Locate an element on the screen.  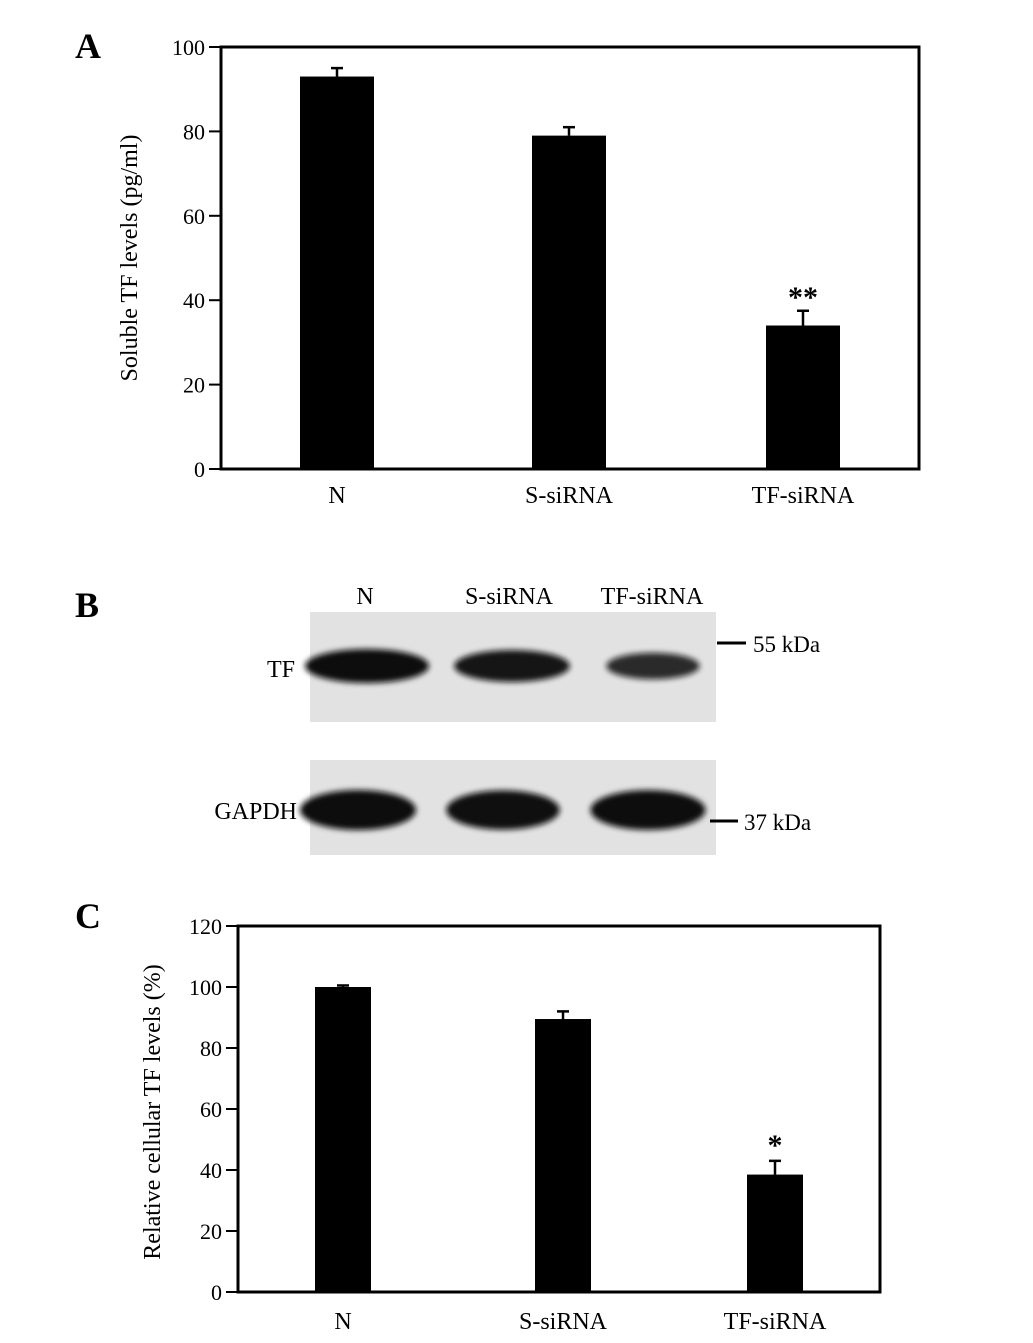
chart-c-category-label: S-siRNA is located at coordinates (563, 1322).